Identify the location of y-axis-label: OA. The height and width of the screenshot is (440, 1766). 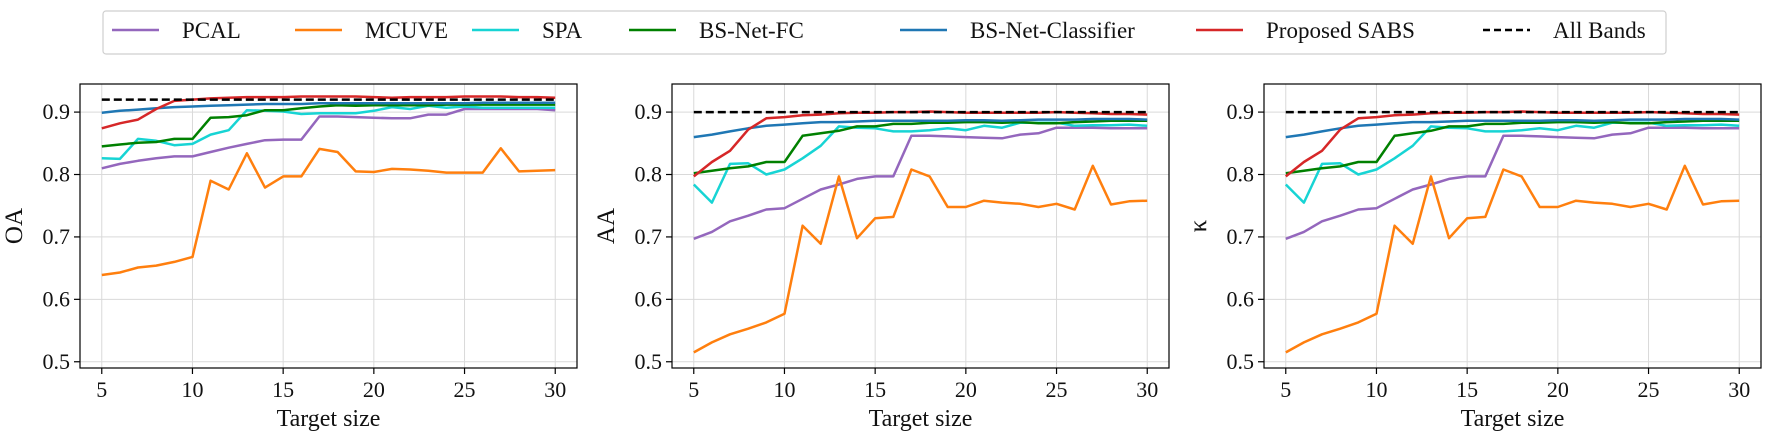
(14, 226).